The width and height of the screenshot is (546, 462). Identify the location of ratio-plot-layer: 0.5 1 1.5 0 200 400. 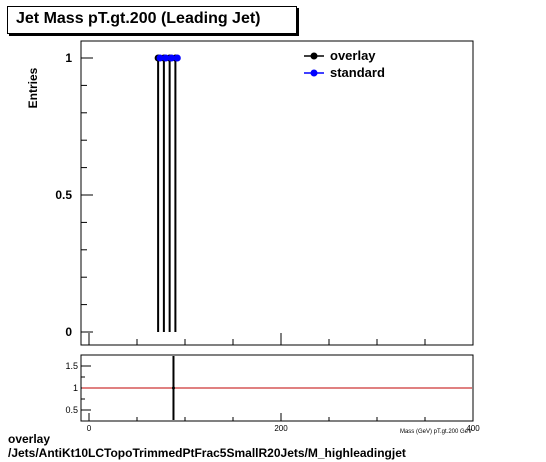
(272, 393).